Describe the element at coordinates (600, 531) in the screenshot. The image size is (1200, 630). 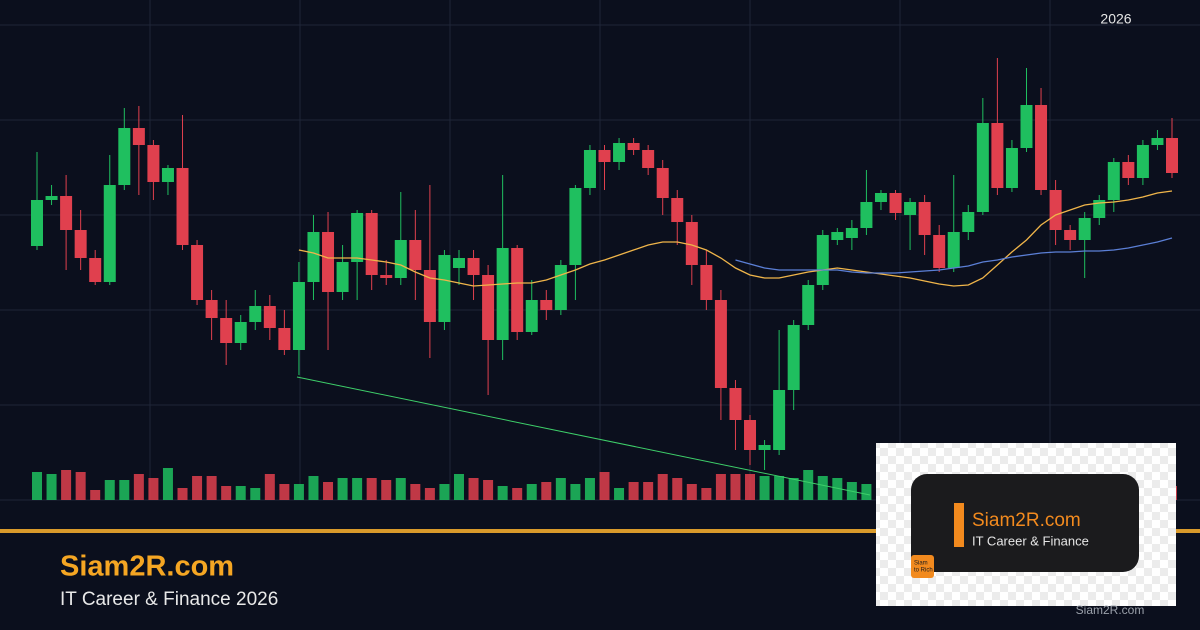
I see `divider` at that location.